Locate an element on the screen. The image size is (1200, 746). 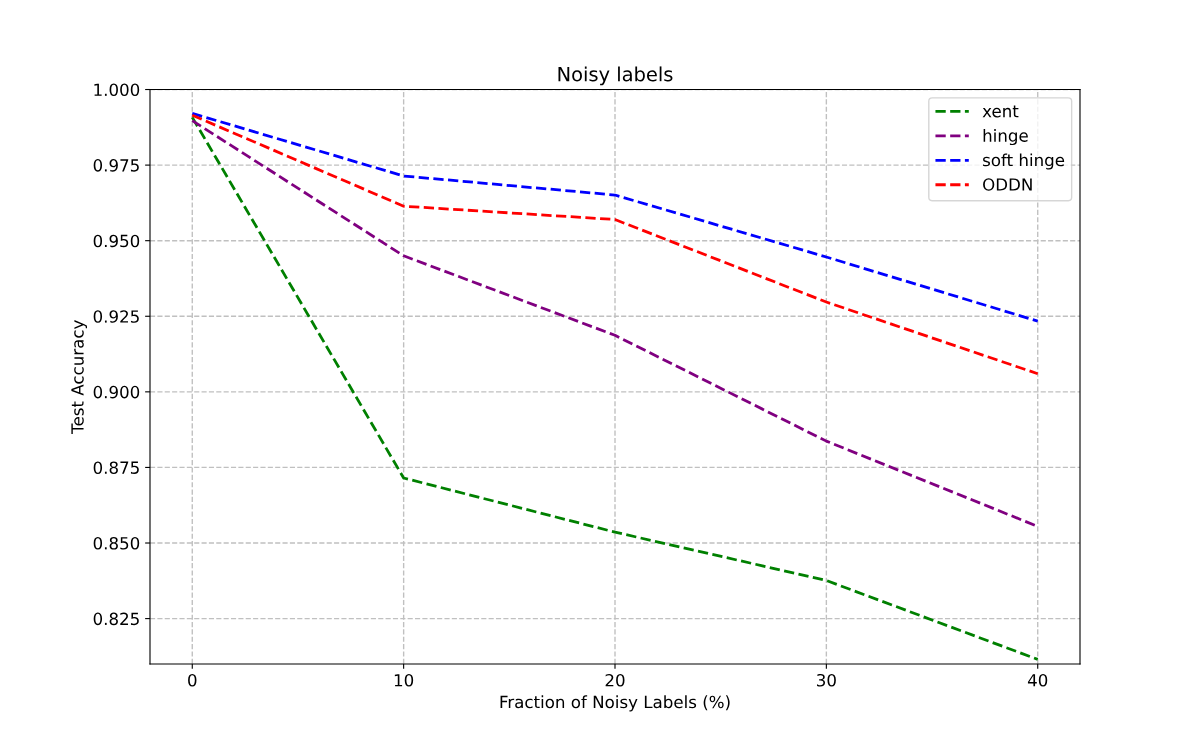
y-tick-label: 1.000 is located at coordinates (117, 90).